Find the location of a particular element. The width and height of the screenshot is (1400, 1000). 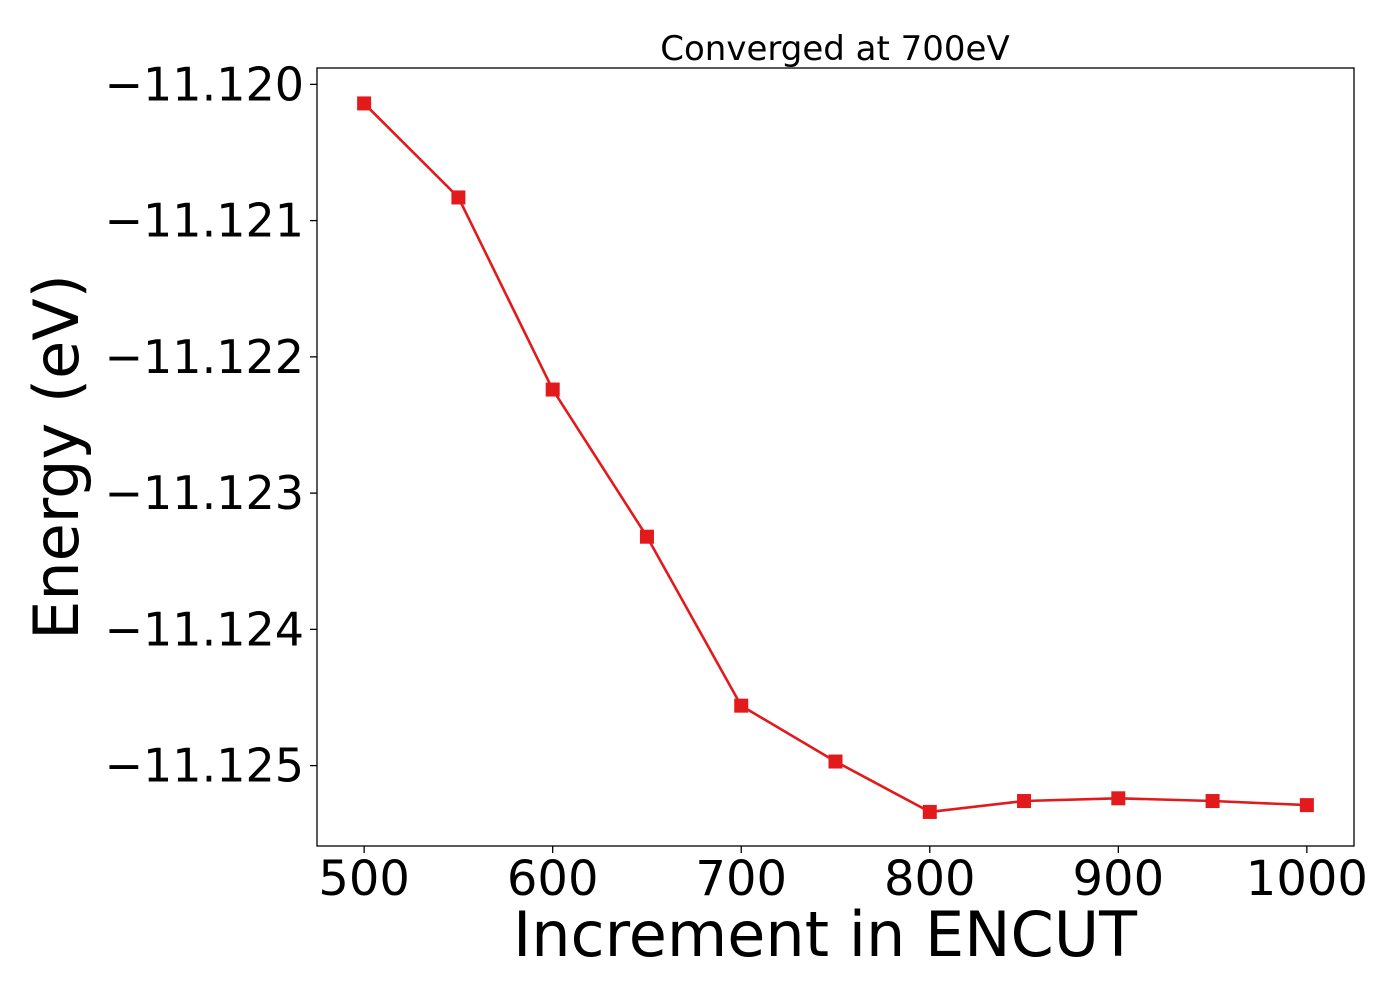

x-tick-label: 700 is located at coordinates (741, 879).